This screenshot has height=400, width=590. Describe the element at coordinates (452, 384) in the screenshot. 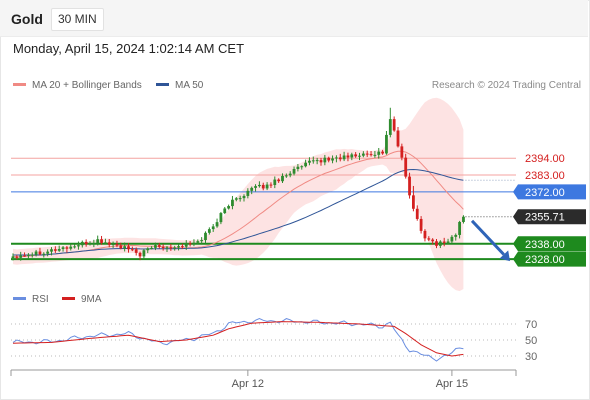

I see `x-tick-label: Apr 15` at that location.